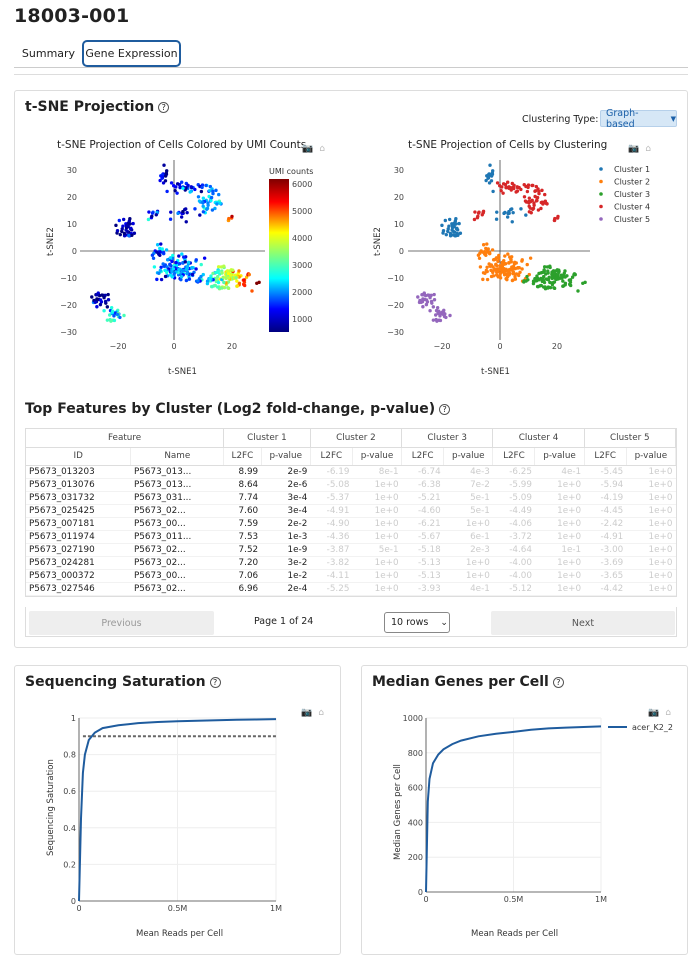 The width and height of the screenshot is (698, 960). What do you see at coordinates (72, 16) in the screenshot?
I see `page-title: 18003-001` at bounding box center [72, 16].